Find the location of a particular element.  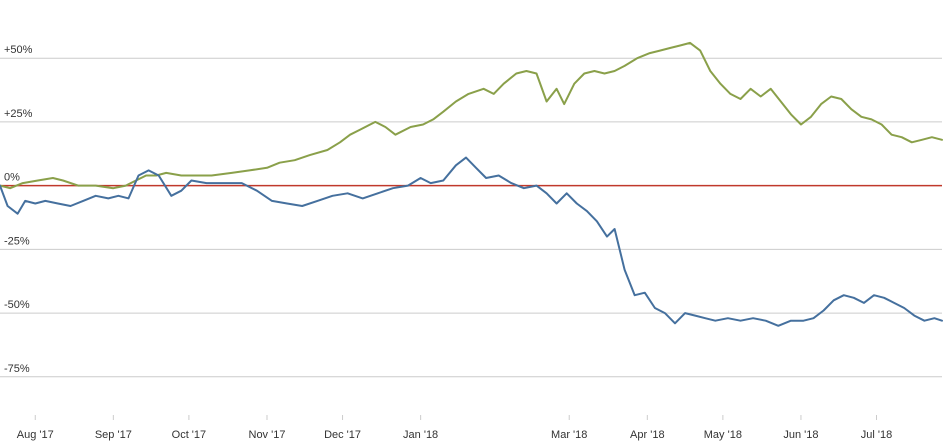

y-tick-label: -25% is located at coordinates (17, 241).